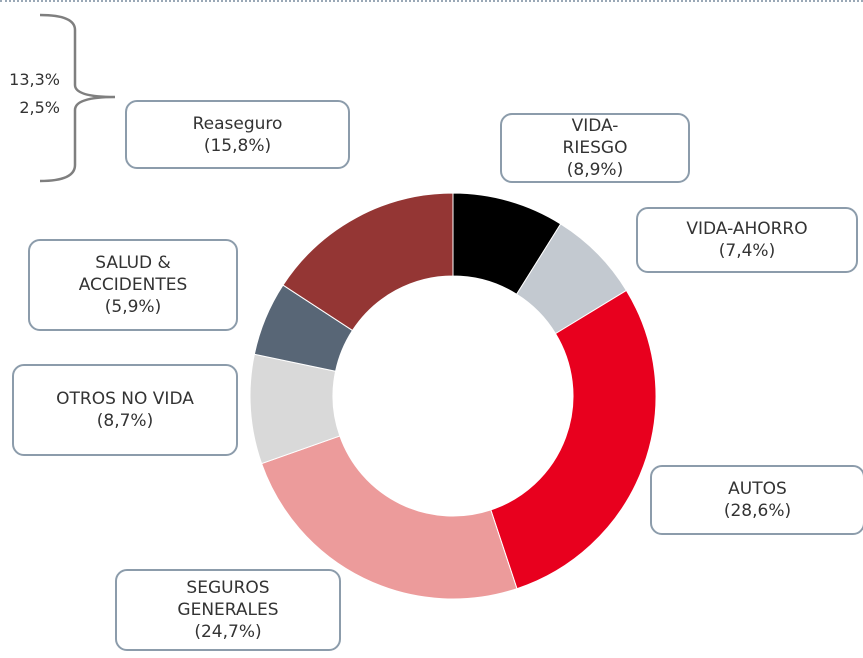 The width and height of the screenshot is (863, 658). I want to click on category-label: Reaseguro, so click(237, 123).